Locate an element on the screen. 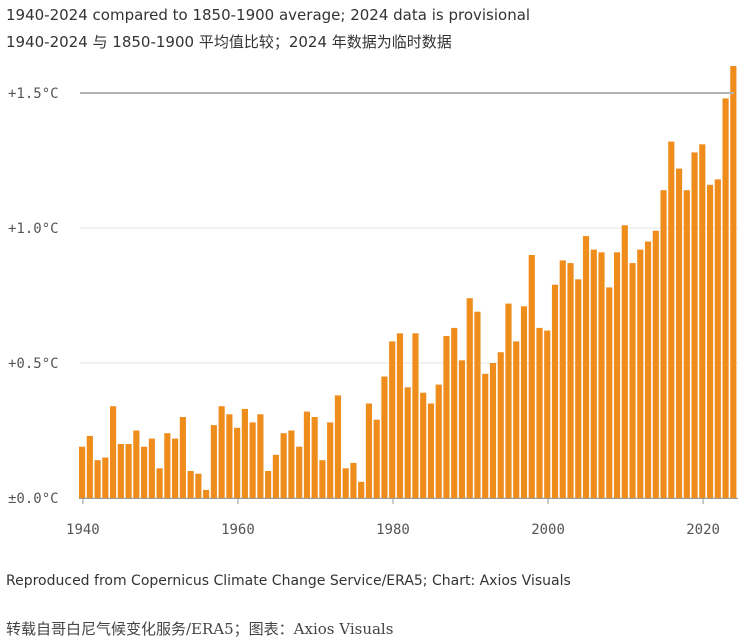 The width and height of the screenshot is (747, 641). bar-1950 is located at coordinates (159, 483).